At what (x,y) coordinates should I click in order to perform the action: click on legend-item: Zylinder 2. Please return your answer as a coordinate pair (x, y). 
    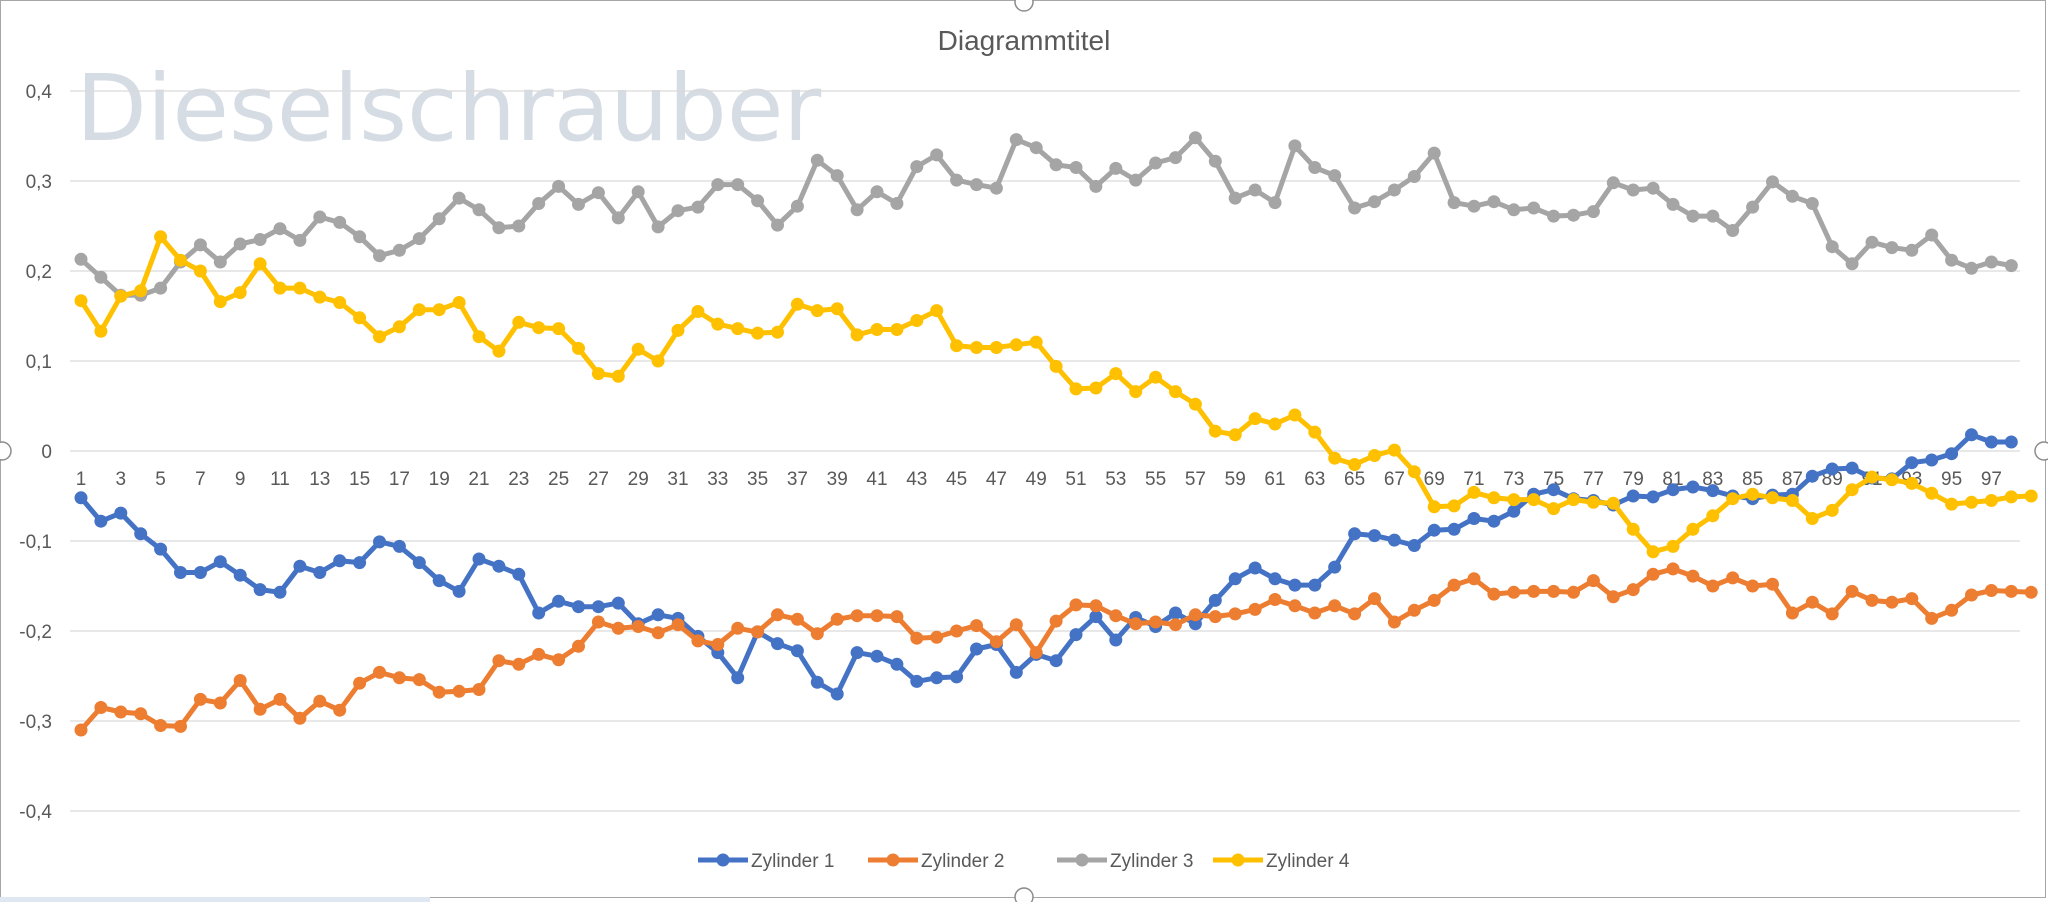
    Looking at the image, I should click on (936, 861).